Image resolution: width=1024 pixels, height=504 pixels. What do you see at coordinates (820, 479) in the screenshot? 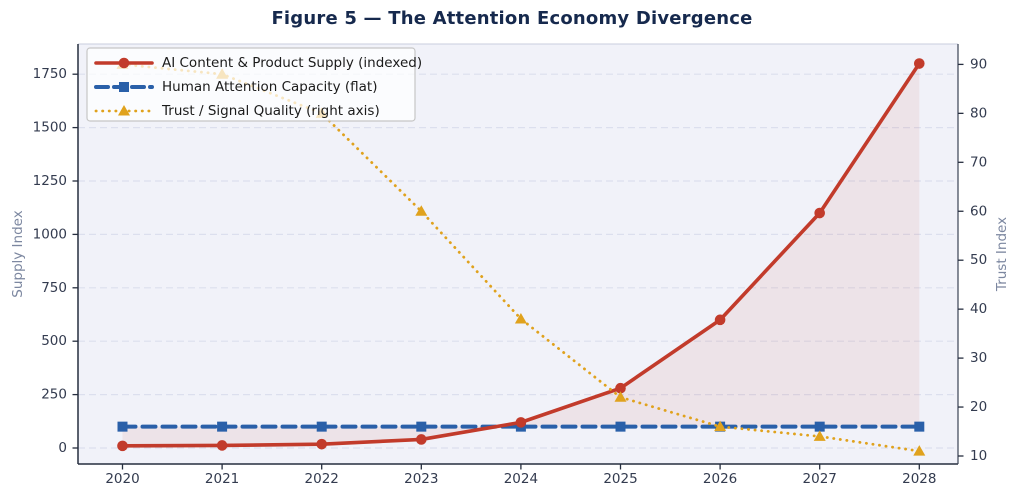
I see `x-tick-label: 2027` at bounding box center [820, 479].